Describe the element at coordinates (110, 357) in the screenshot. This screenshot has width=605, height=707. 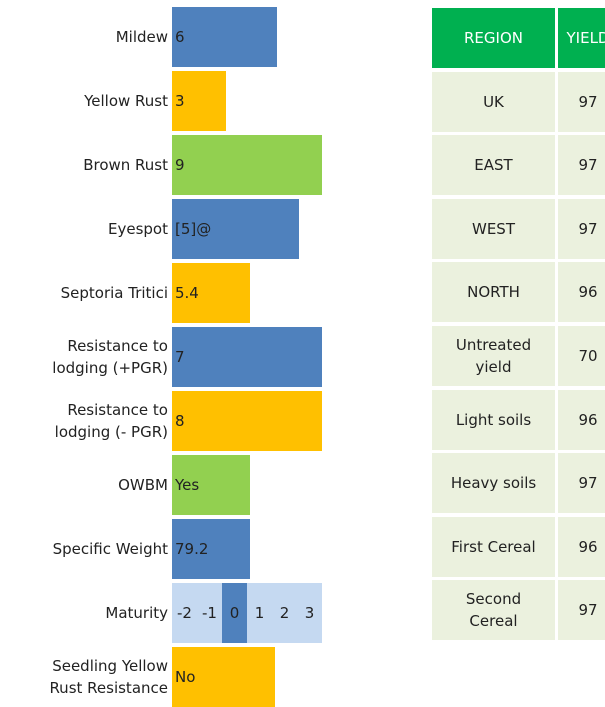
I see `trait-label: Resistance to lodging (+PGR)` at that location.